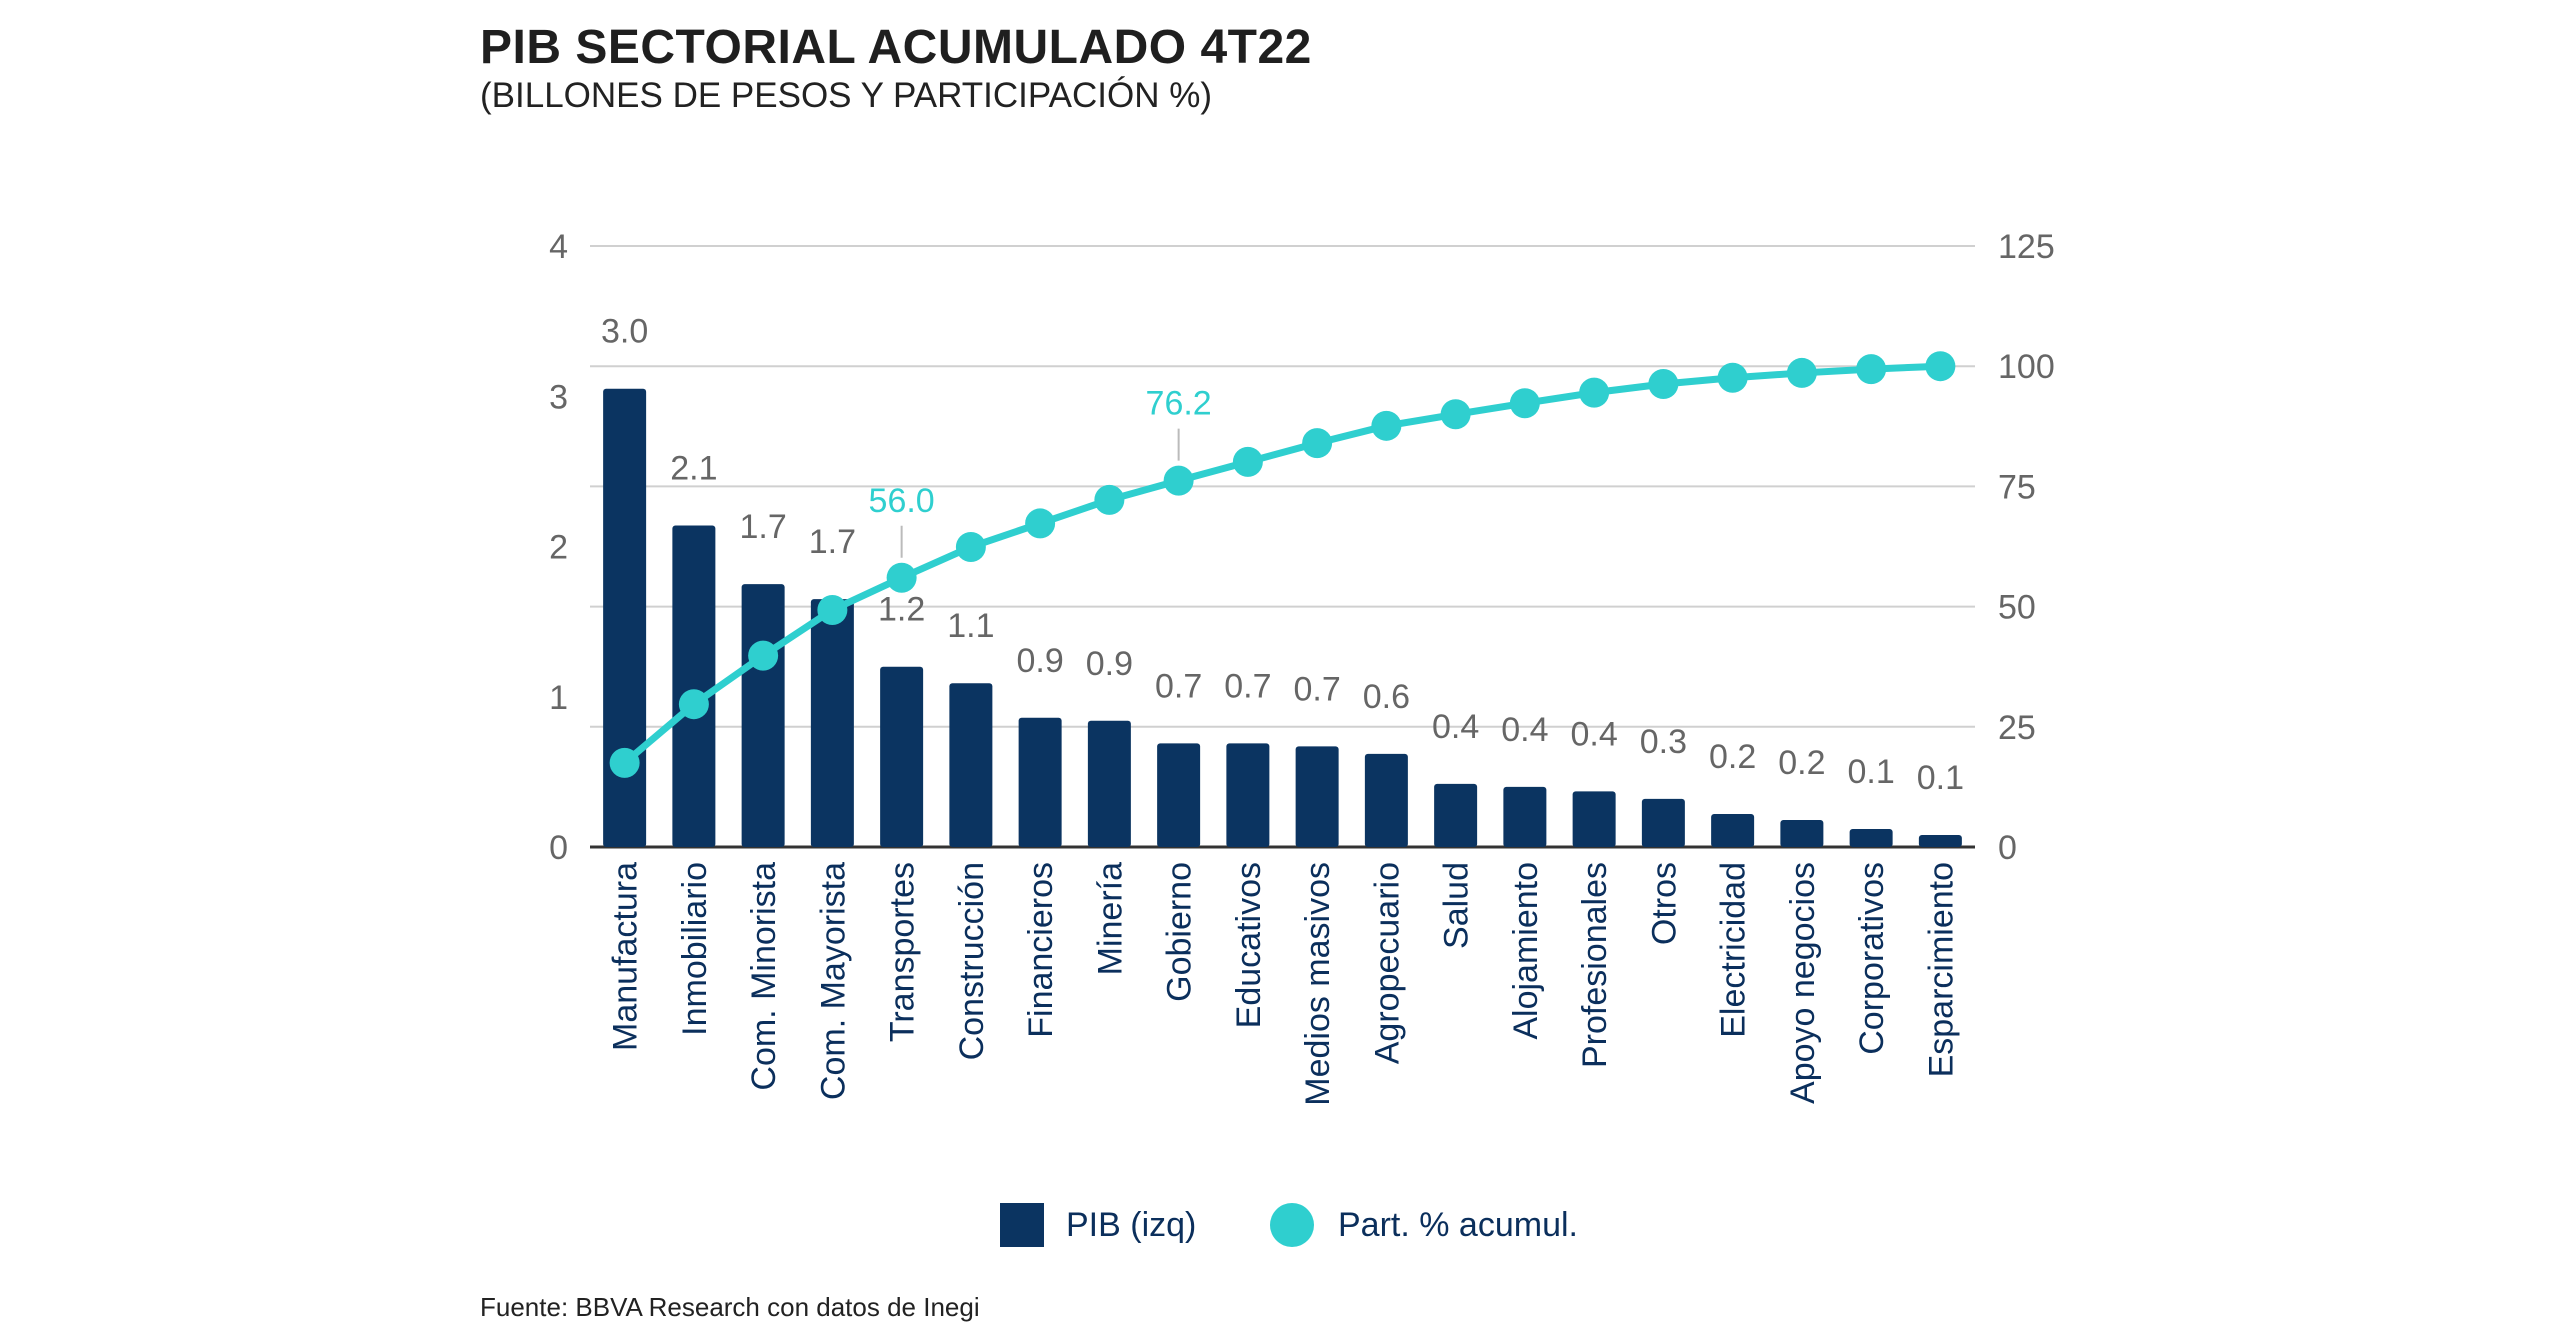 The height and width of the screenshot is (1331, 2560). What do you see at coordinates (1292, 1225) in the screenshot?
I see `legend-dot-swatch` at bounding box center [1292, 1225].